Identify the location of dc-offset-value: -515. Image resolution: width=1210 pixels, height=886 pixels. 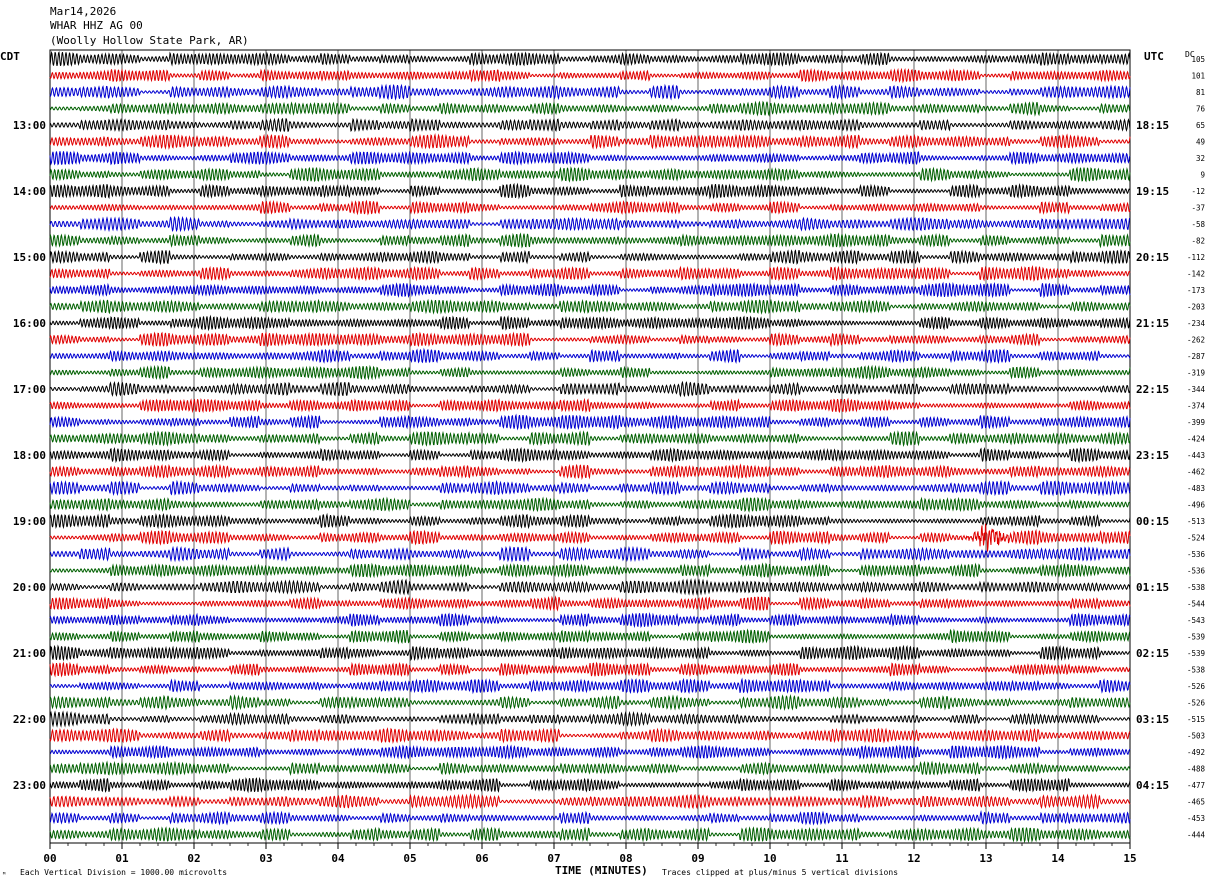
(1196, 719).